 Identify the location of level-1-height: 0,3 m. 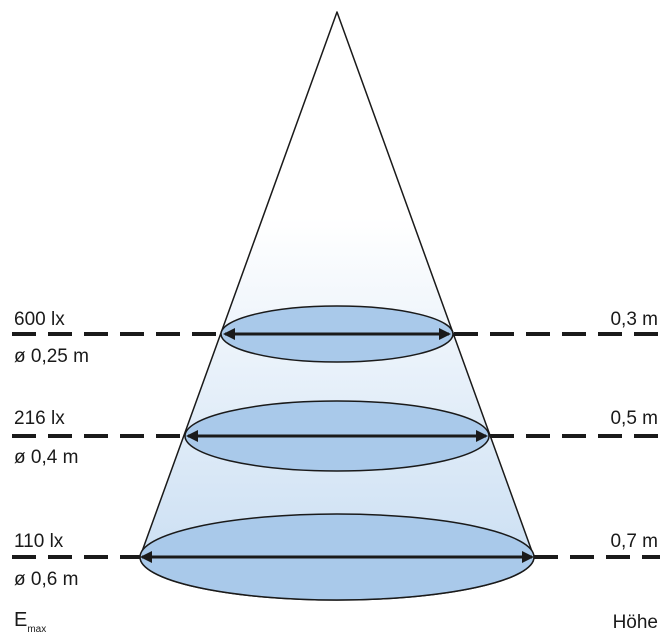
(634, 319).